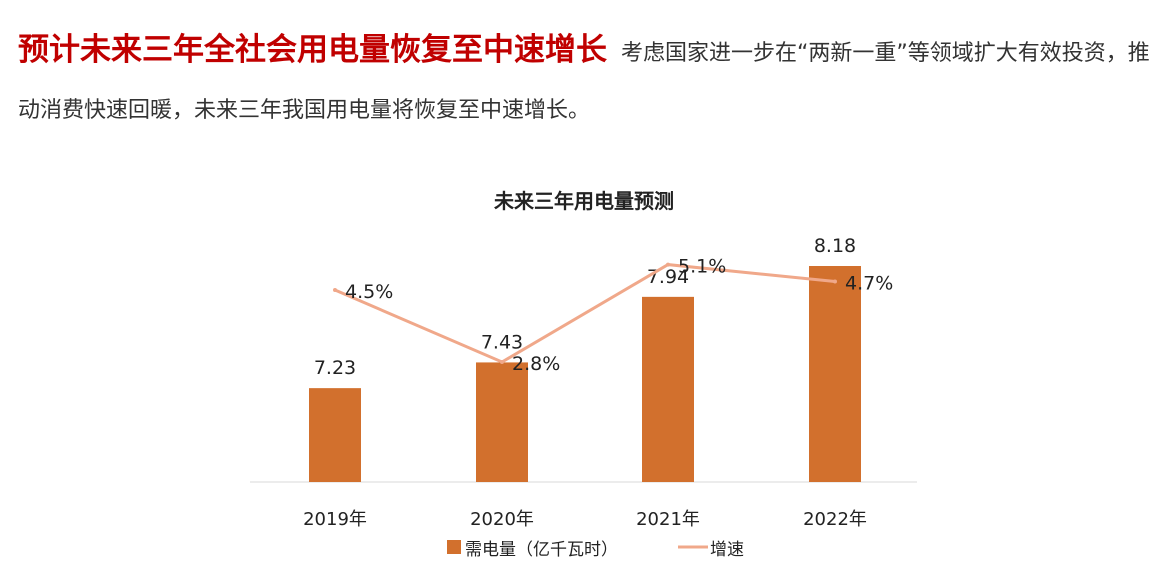 This screenshot has height=574, width=1162. What do you see at coordinates (702, 267) in the screenshot?
I see `growth-label: 5.1%` at bounding box center [702, 267].